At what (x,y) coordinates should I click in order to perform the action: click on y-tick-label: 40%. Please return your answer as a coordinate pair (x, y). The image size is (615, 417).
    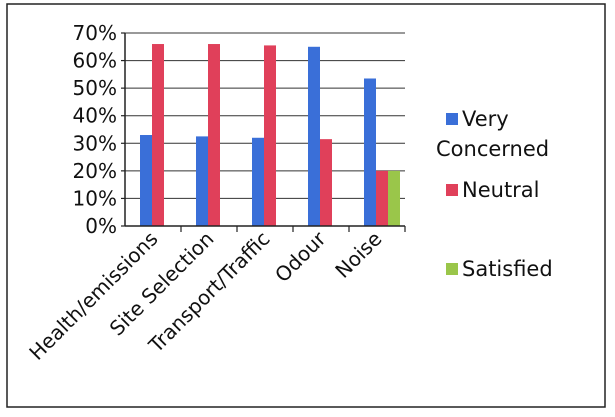
    Looking at the image, I should click on (95, 116).